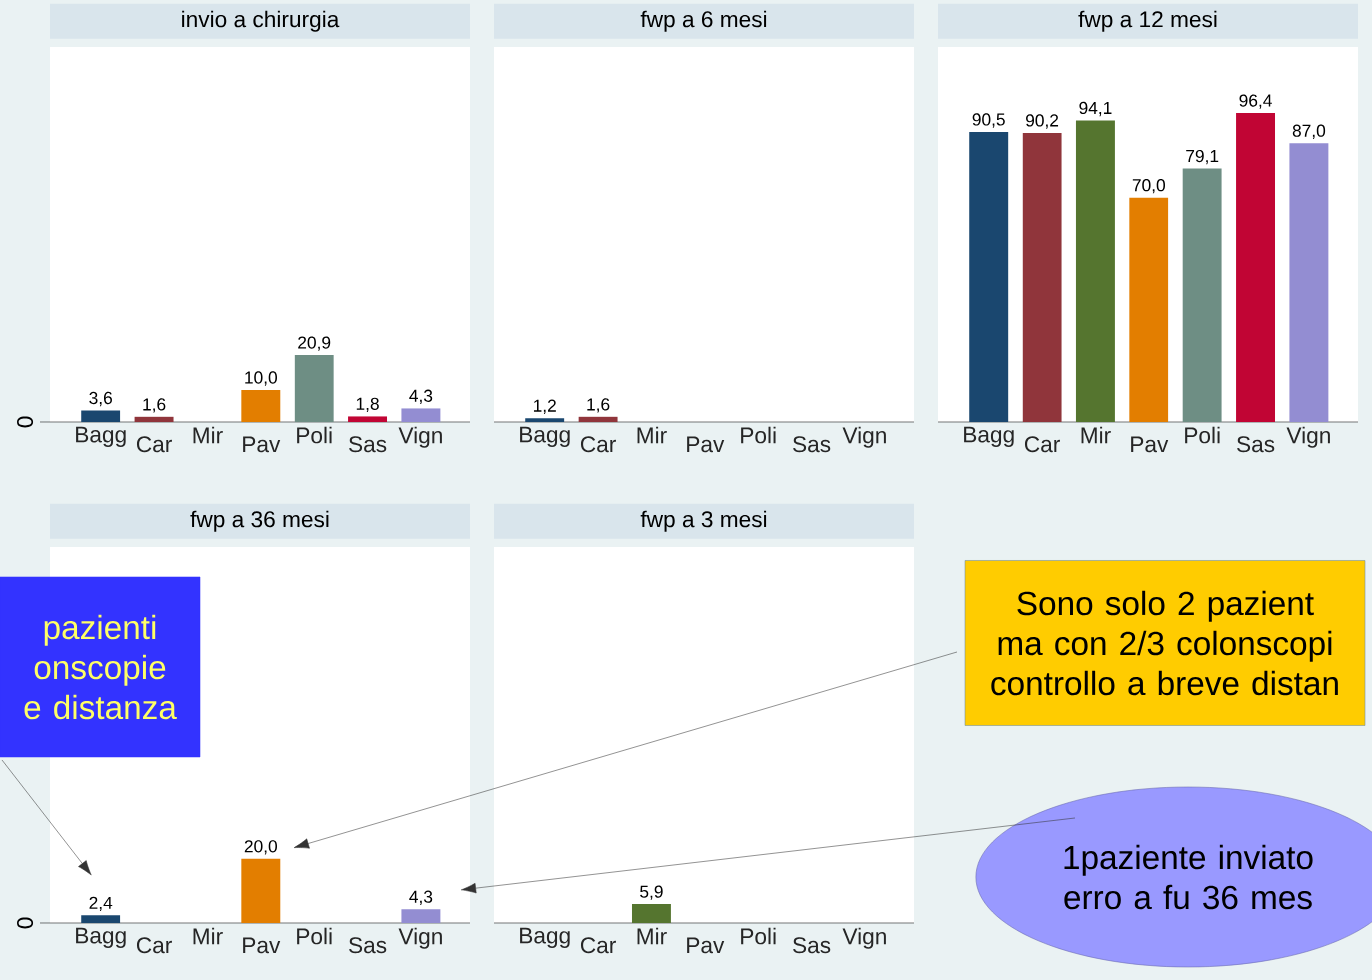  I want to click on data-label: 1,8, so click(367, 404).